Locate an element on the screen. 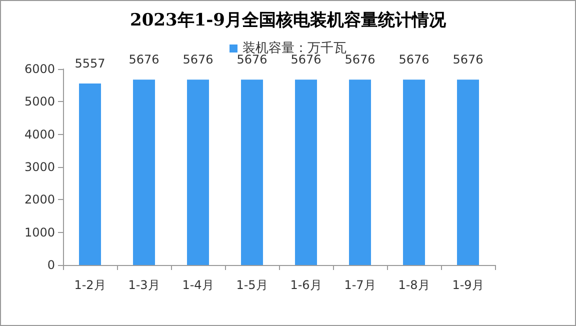 This screenshot has width=576, height=326. x-tick-label: 1-8月 is located at coordinates (414, 285).